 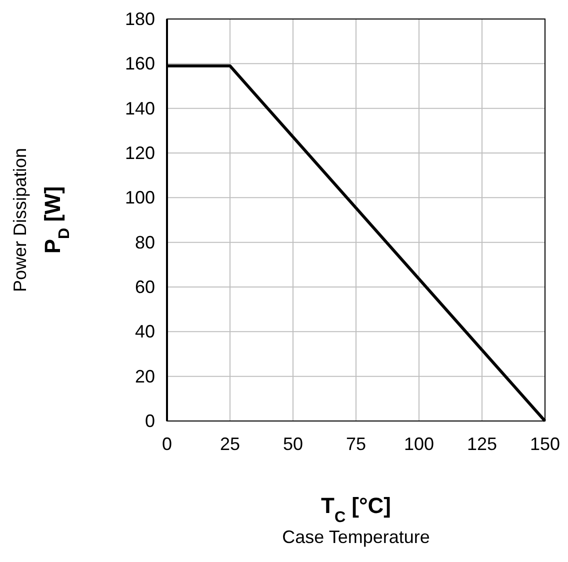 I want to click on x-tick-label: 25, so click(x=230, y=444).